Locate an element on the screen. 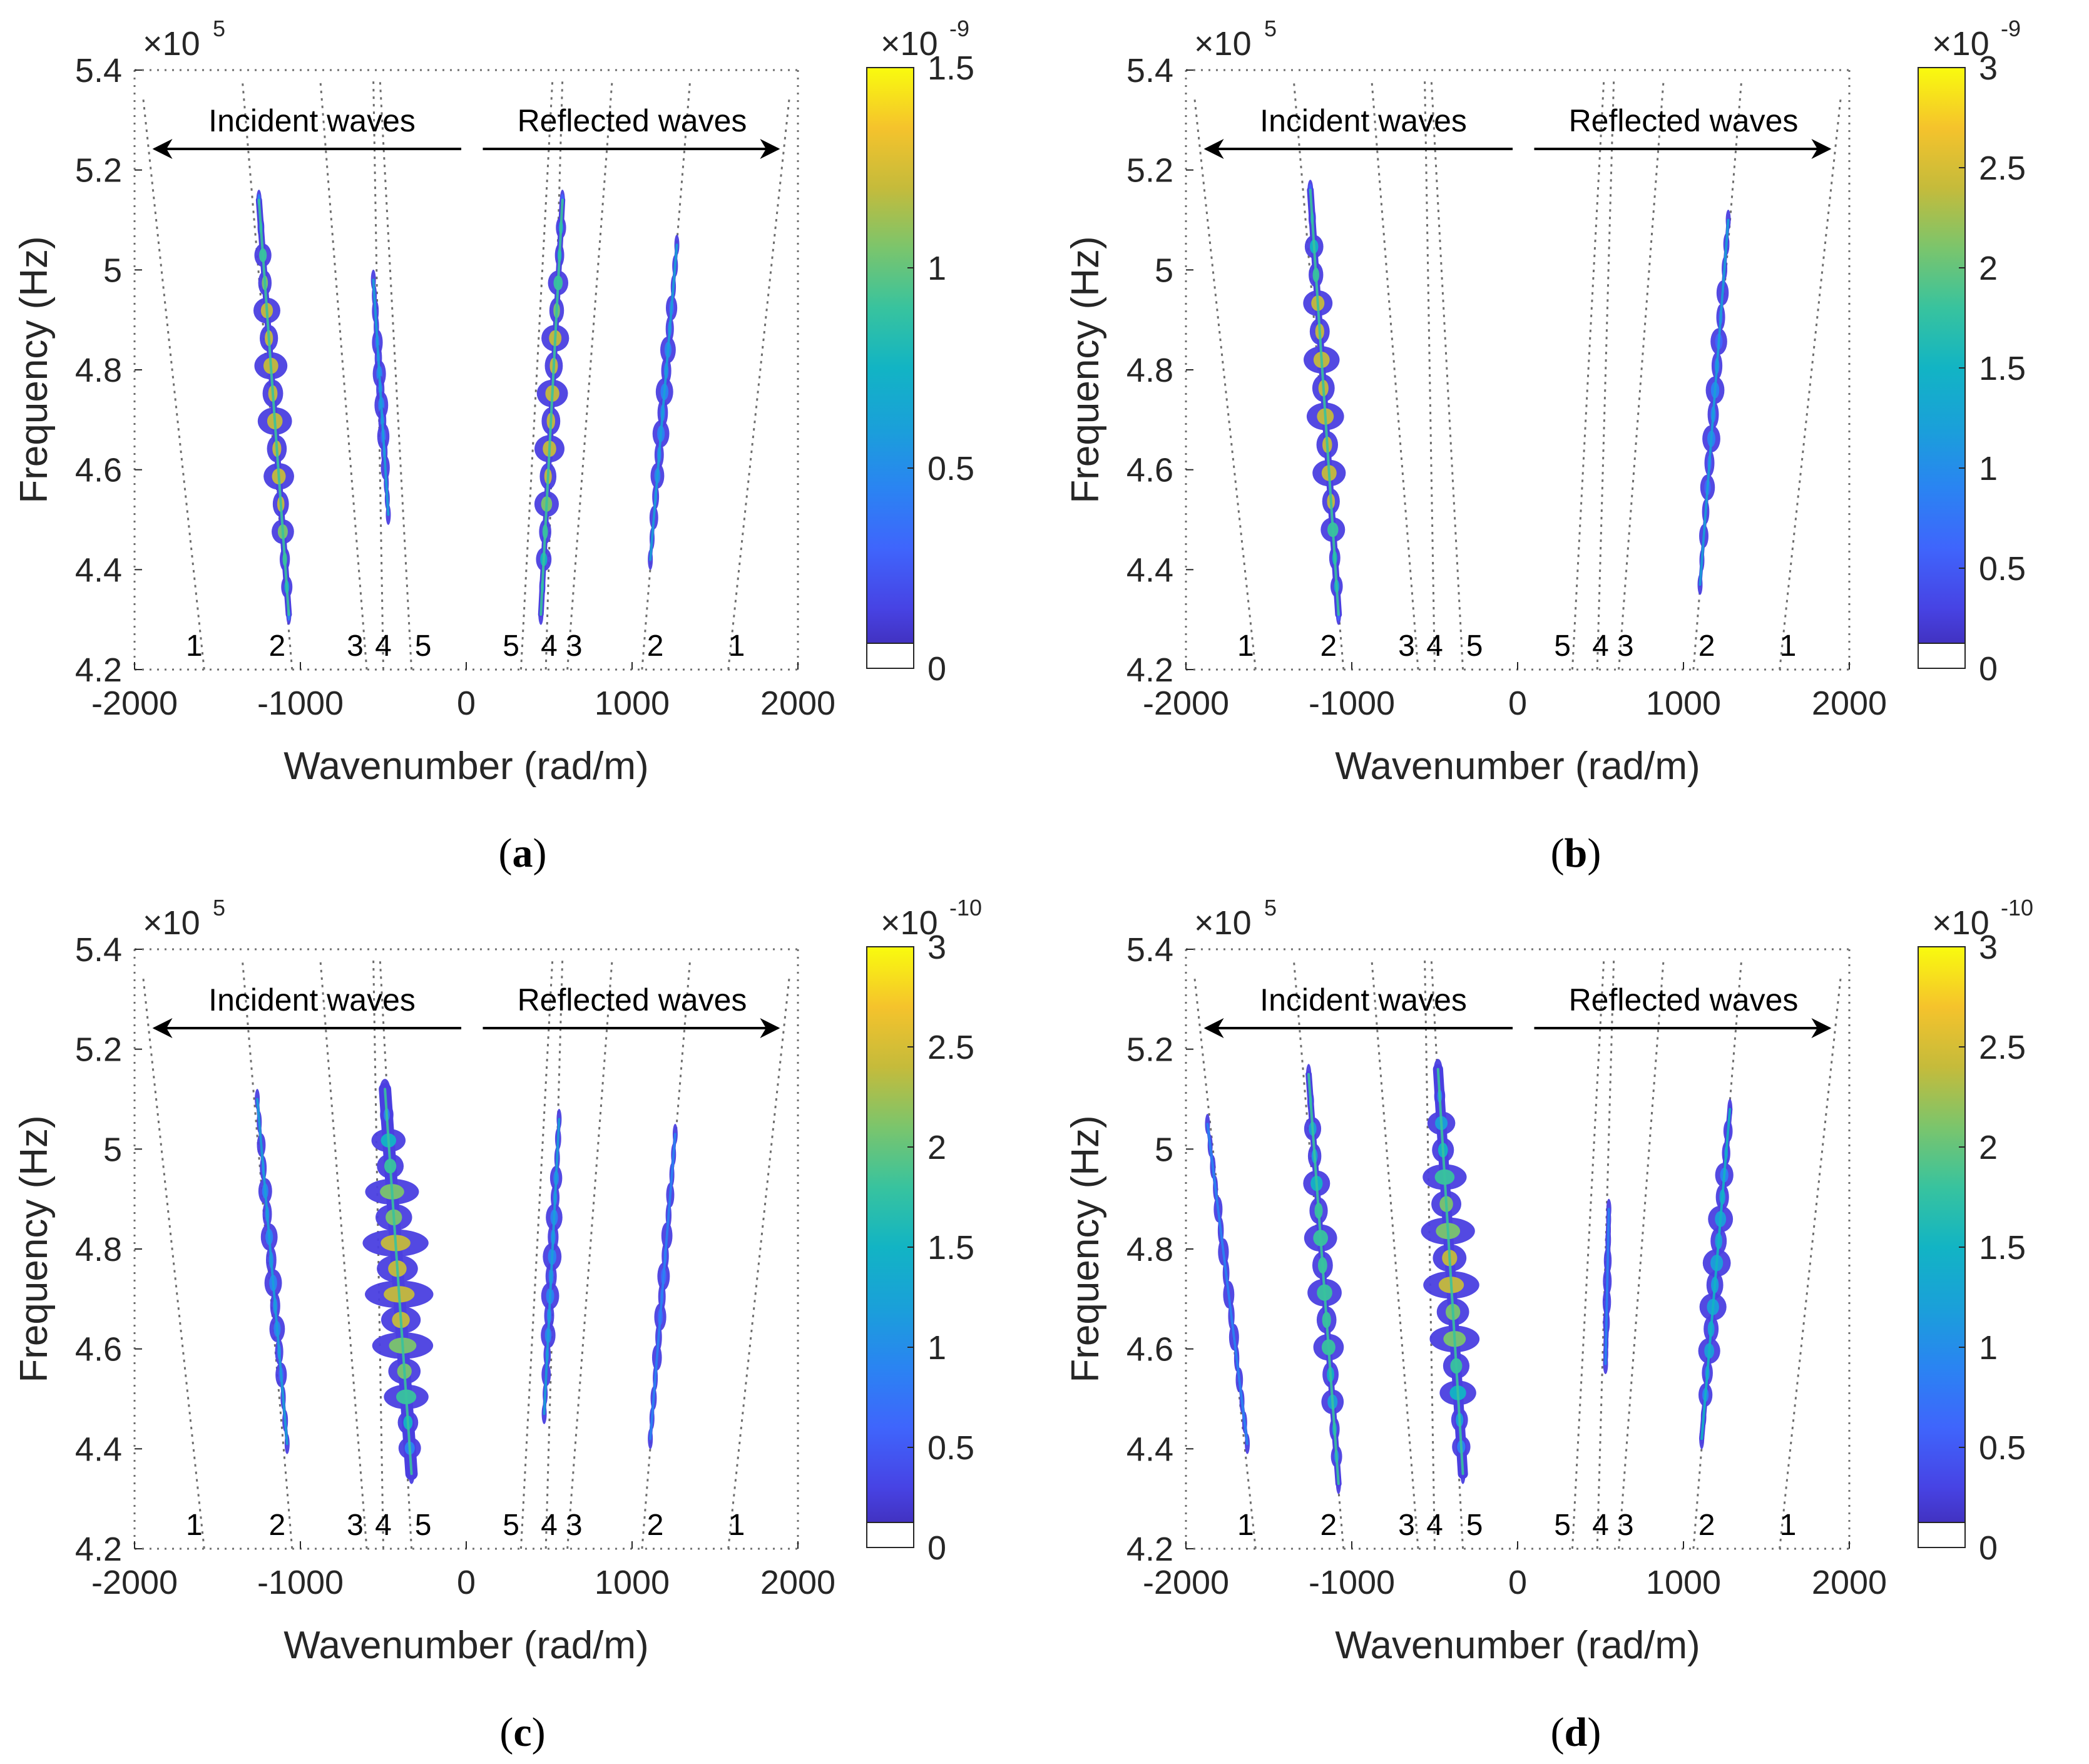  x-tick-label: 0 is located at coordinates (466, 703).